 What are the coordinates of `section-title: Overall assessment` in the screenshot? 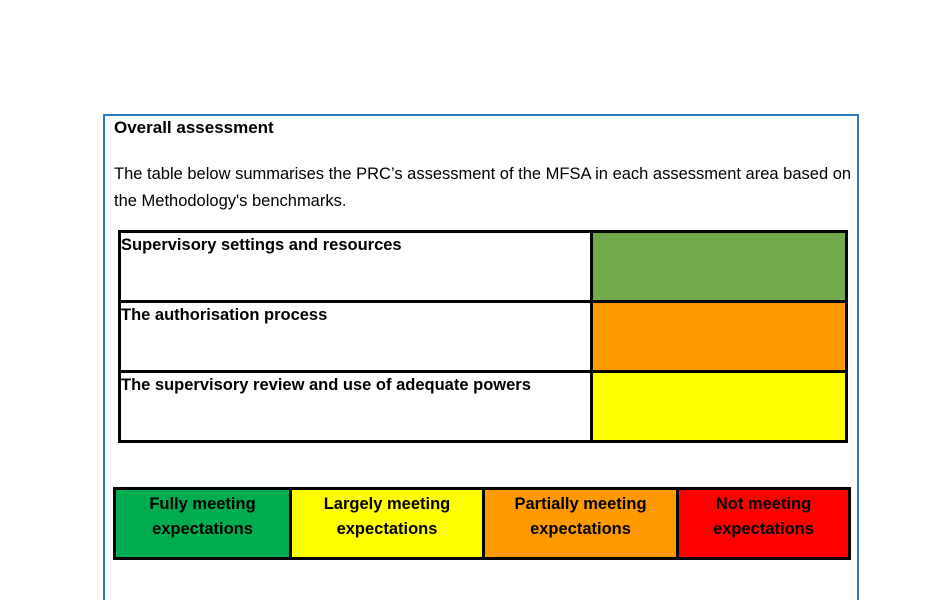 It's located at (194, 127).